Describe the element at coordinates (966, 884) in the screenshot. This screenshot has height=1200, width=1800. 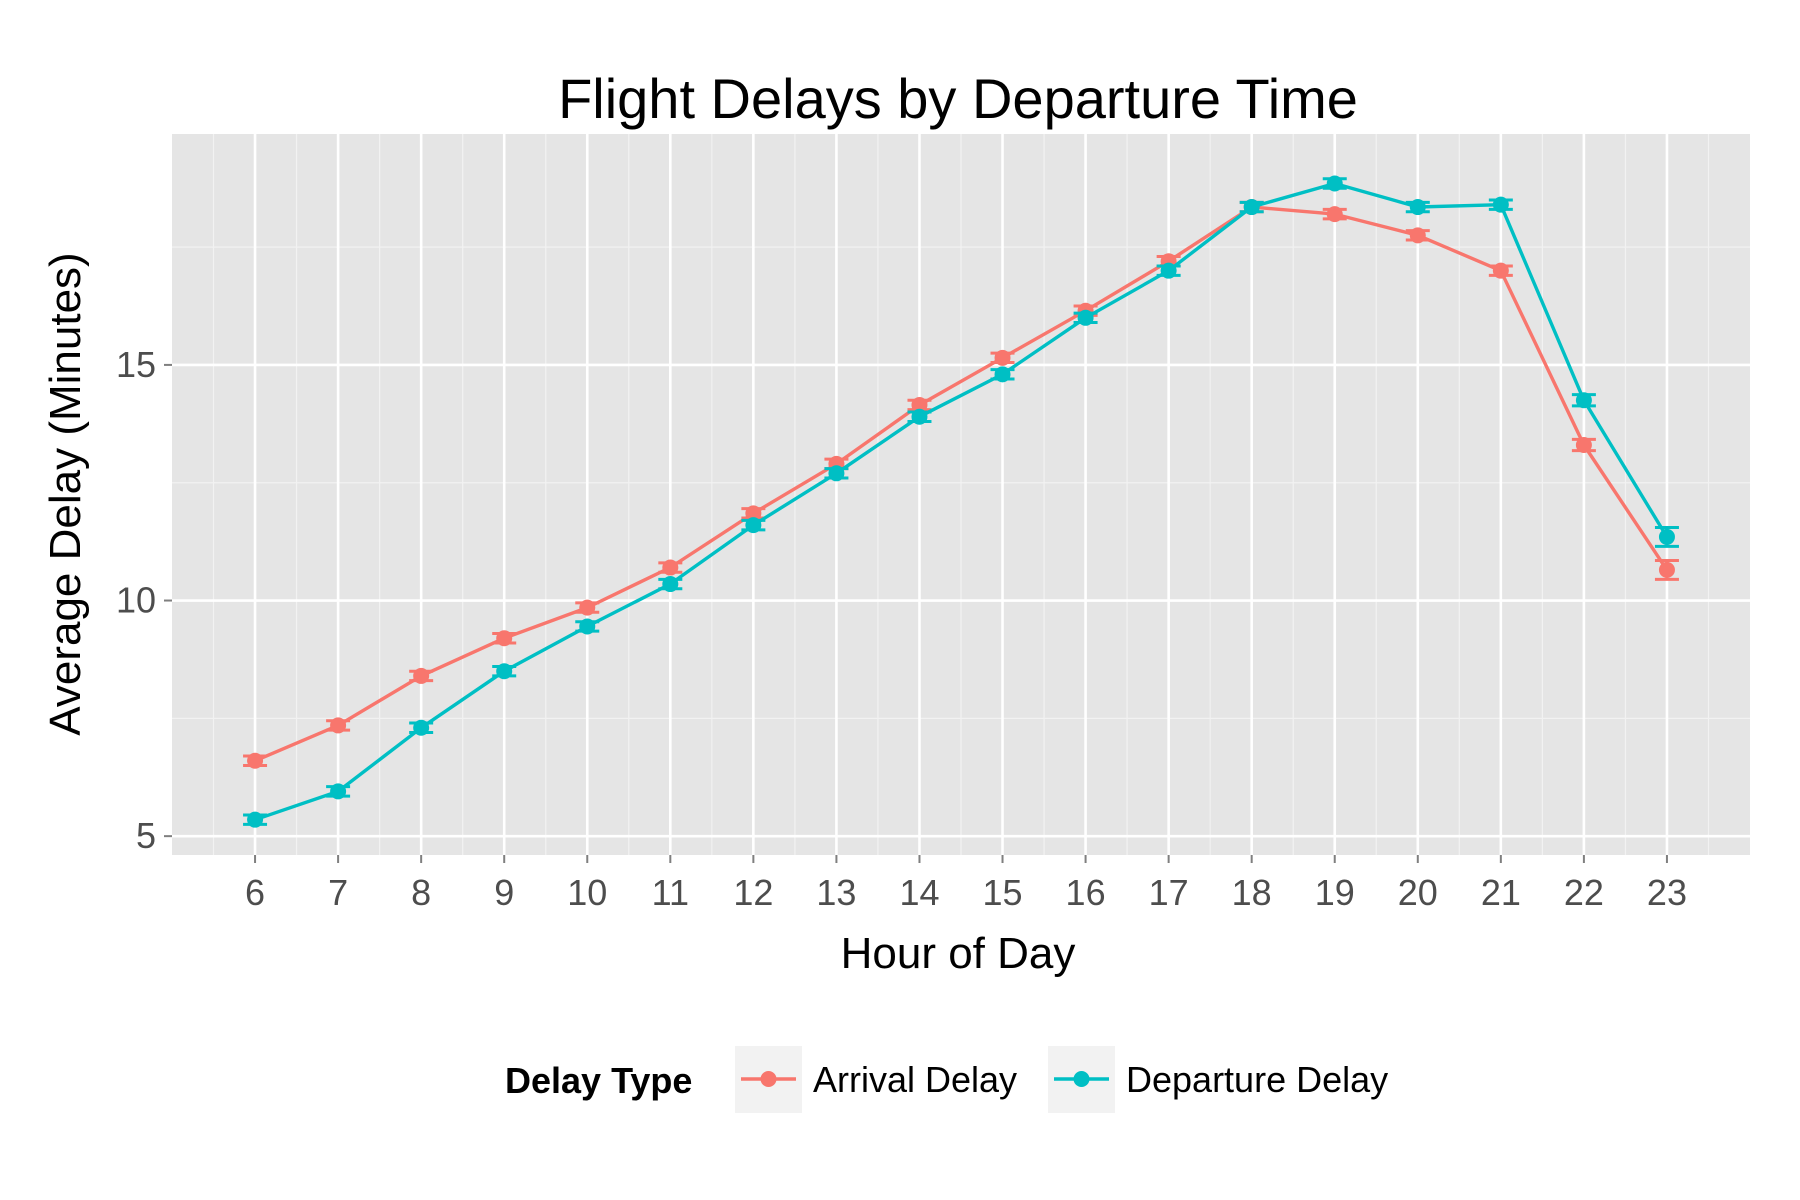
I see `x-axis: 6 7 8 9 10 11 12 13 14 15 16 17 18 19 20 21 22 23` at that location.